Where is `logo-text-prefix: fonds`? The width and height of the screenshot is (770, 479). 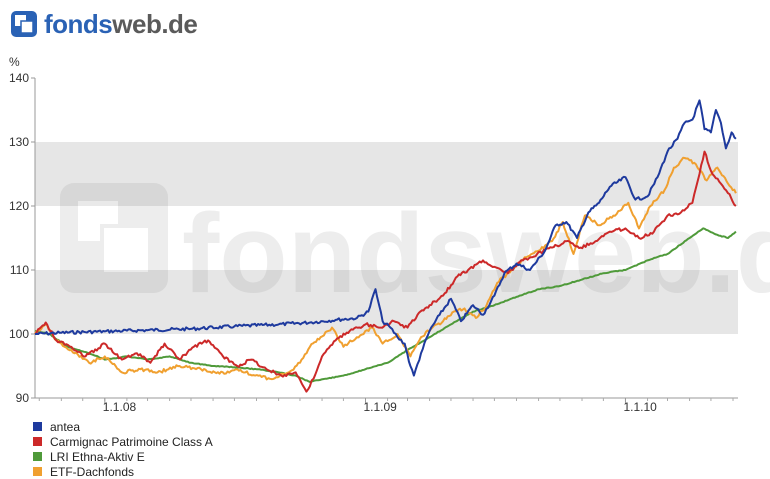
logo-text-prefix: fonds is located at coordinates (78, 23).